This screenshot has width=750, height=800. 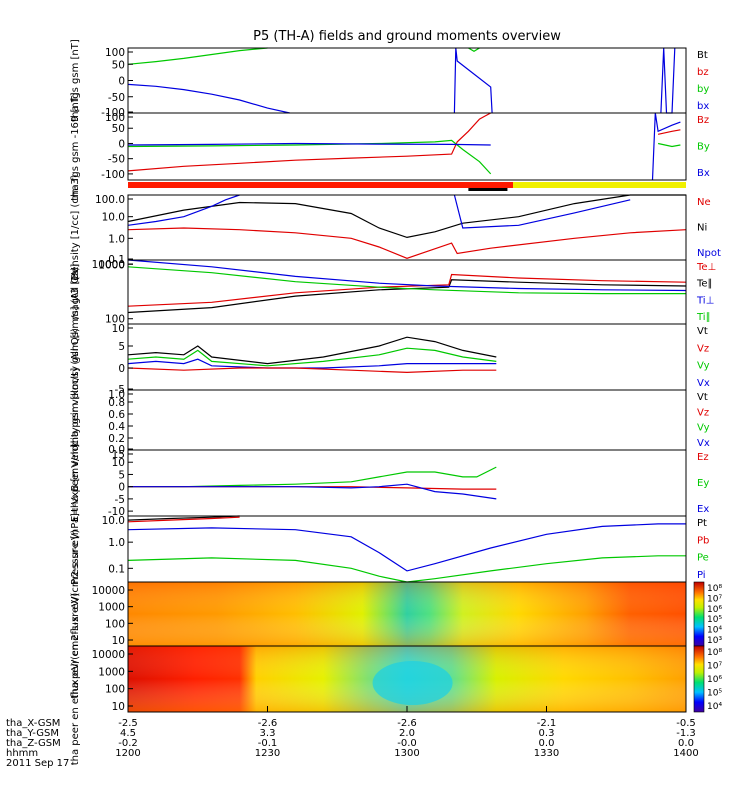 What do you see at coordinates (703, 457) in the screenshot?
I see `legend-label: Ez` at bounding box center [703, 457].